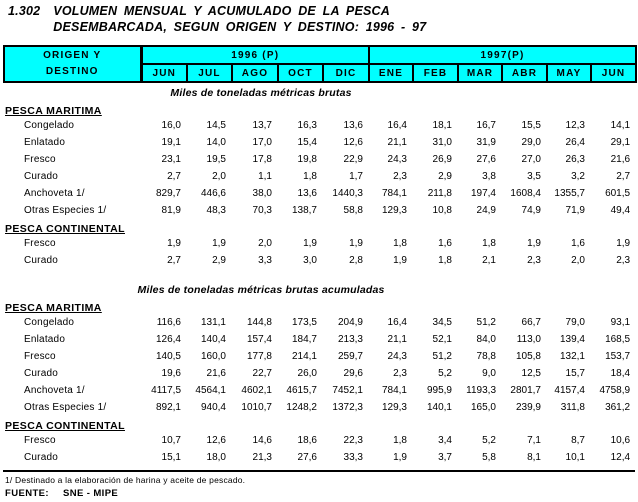  What do you see at coordinates (259, 356) in the screenshot?
I see `data-cell: 177,8` at bounding box center [259, 356].